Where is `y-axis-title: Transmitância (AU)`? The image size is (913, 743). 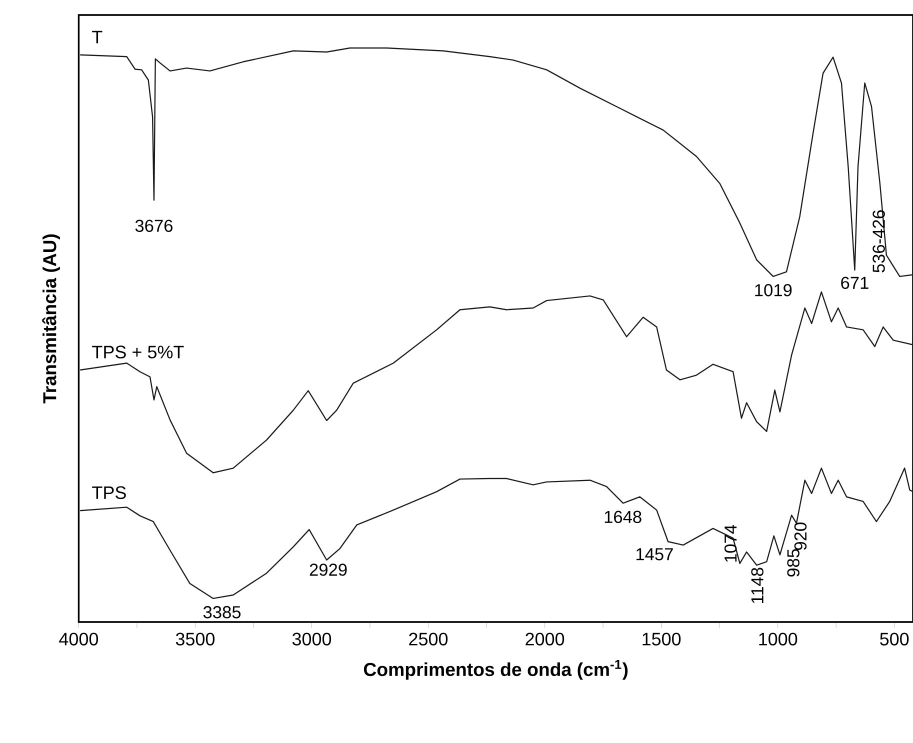
y-axis-title: Transmitância (AU) is located at coordinates (51, 319).